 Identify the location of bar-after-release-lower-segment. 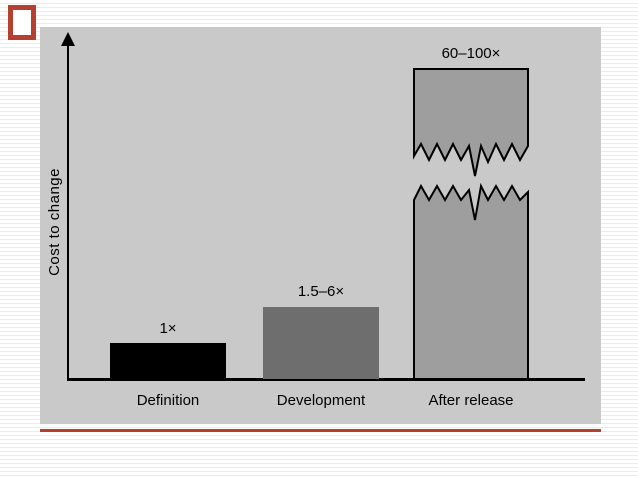
(471, 281).